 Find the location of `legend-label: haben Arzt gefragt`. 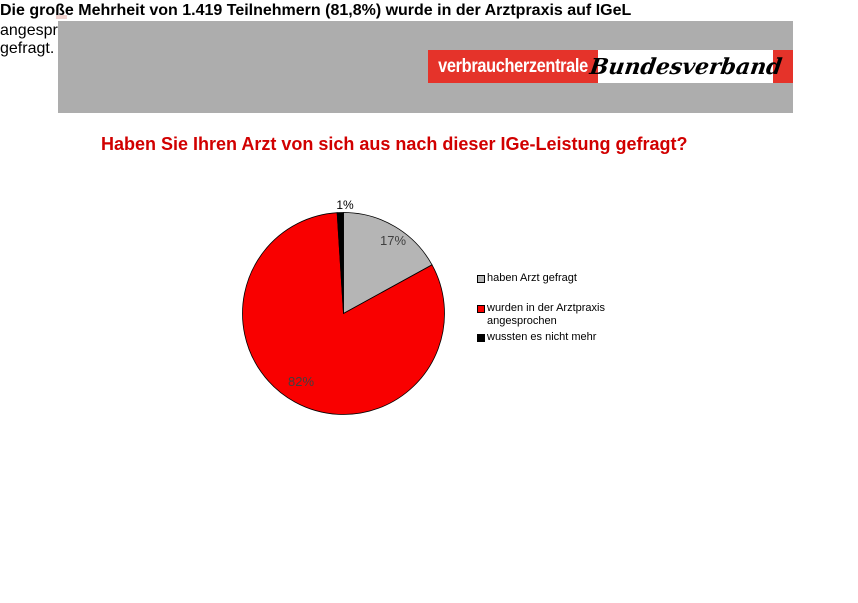

legend-label: haben Arzt gefragt is located at coordinates (532, 278).